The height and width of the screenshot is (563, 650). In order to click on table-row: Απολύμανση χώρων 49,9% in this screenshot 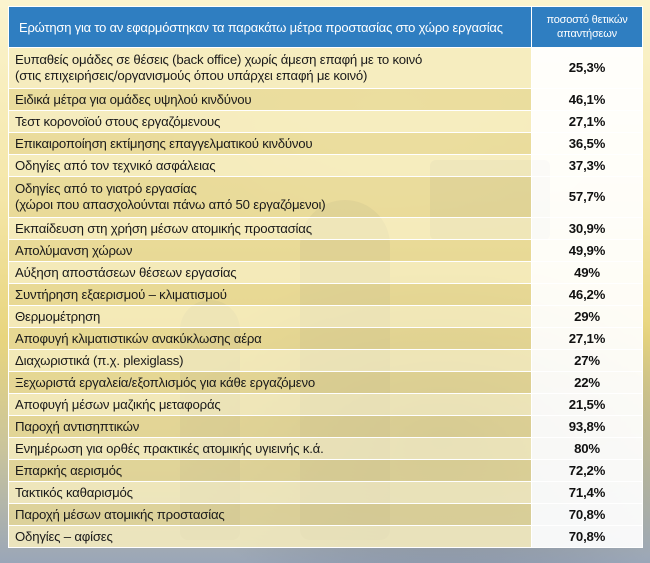, I will do `click(325, 250)`.